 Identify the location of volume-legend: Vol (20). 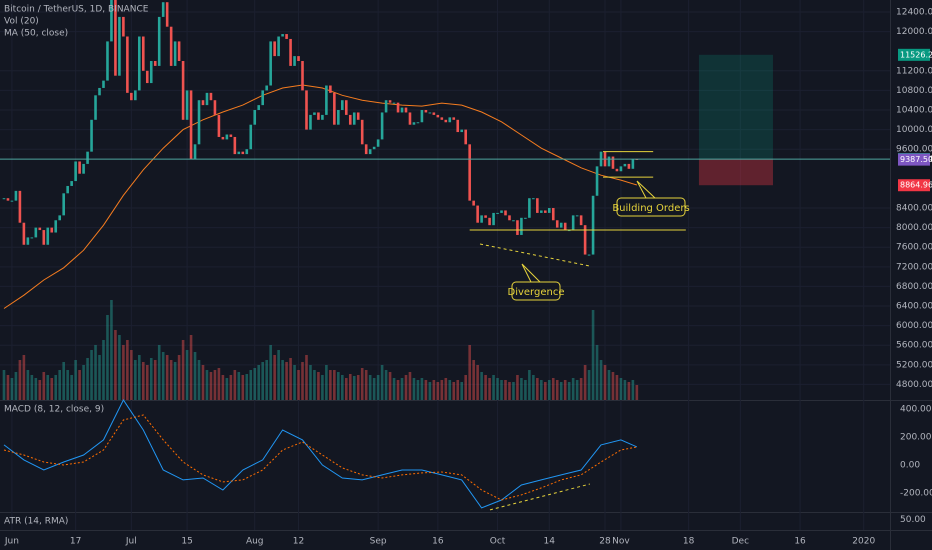
(21, 22).